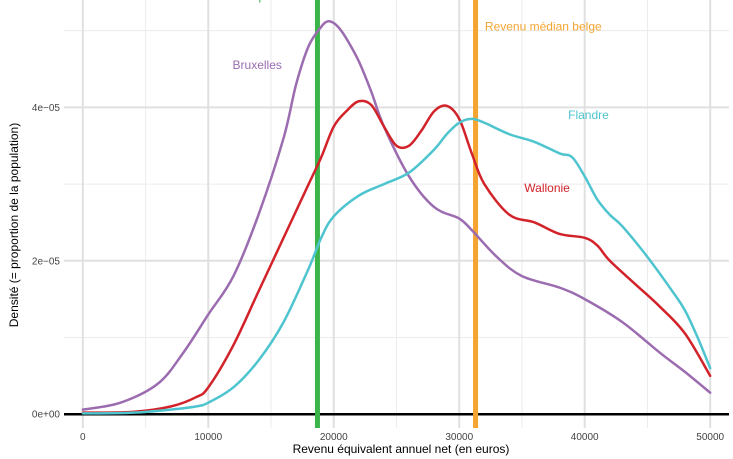 This screenshot has width=733, height=459. What do you see at coordinates (543, 27) in the screenshot?
I see `annotation-label: Revenu médian belge` at bounding box center [543, 27].